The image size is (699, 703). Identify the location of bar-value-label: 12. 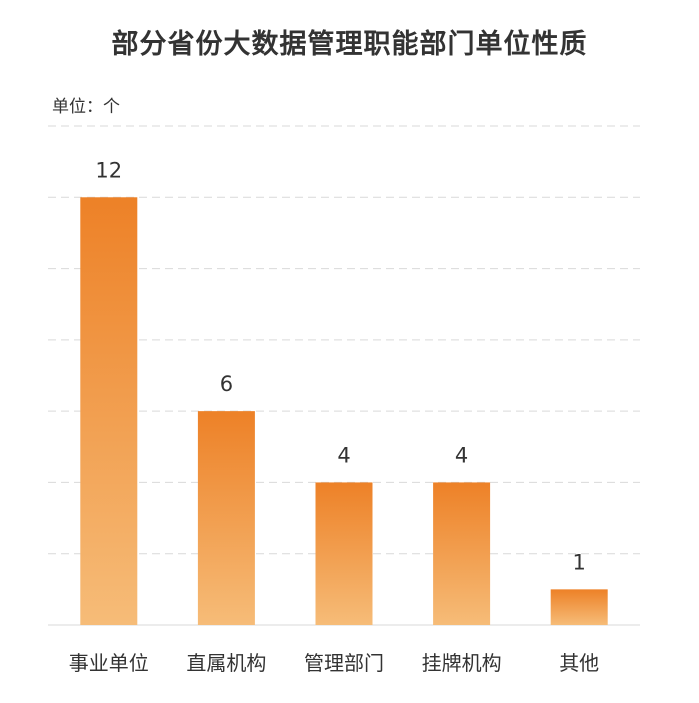
(108, 170).